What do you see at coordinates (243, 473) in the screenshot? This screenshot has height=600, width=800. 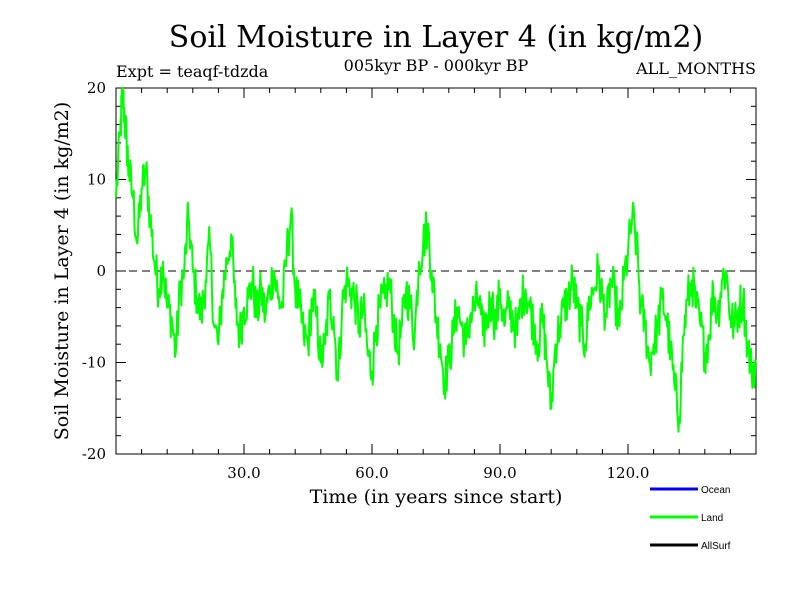 I see `x-tick-label: 30.0` at bounding box center [243, 473].